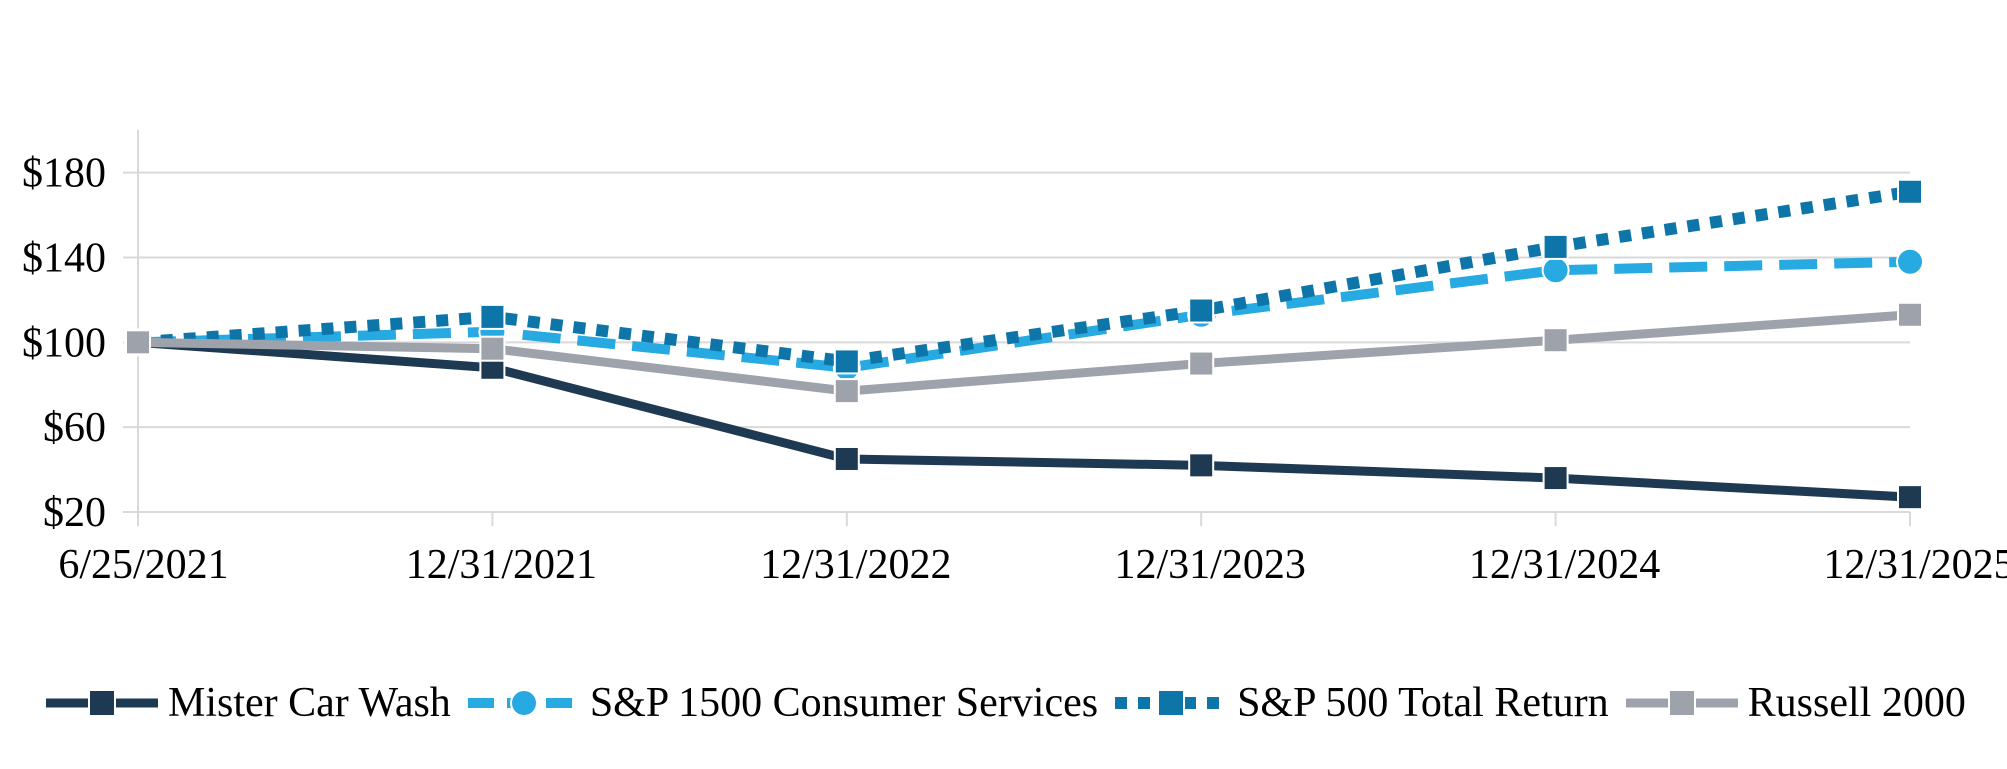  Describe the element at coordinates (1856, 703) in the screenshot. I see `legend-label: Russell 2000` at that location.